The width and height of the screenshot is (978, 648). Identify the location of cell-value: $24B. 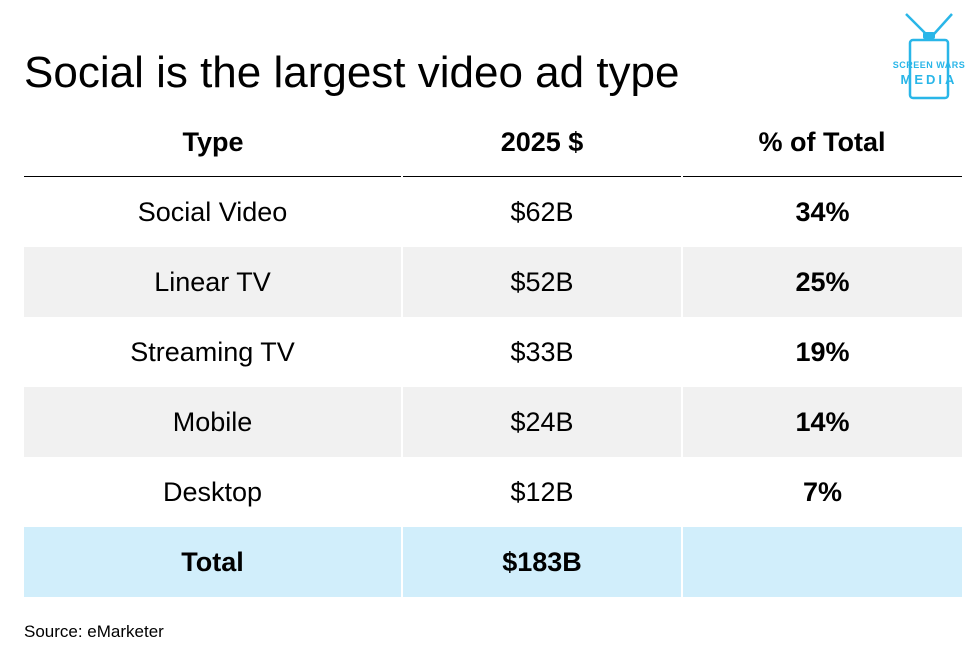
(541, 422).